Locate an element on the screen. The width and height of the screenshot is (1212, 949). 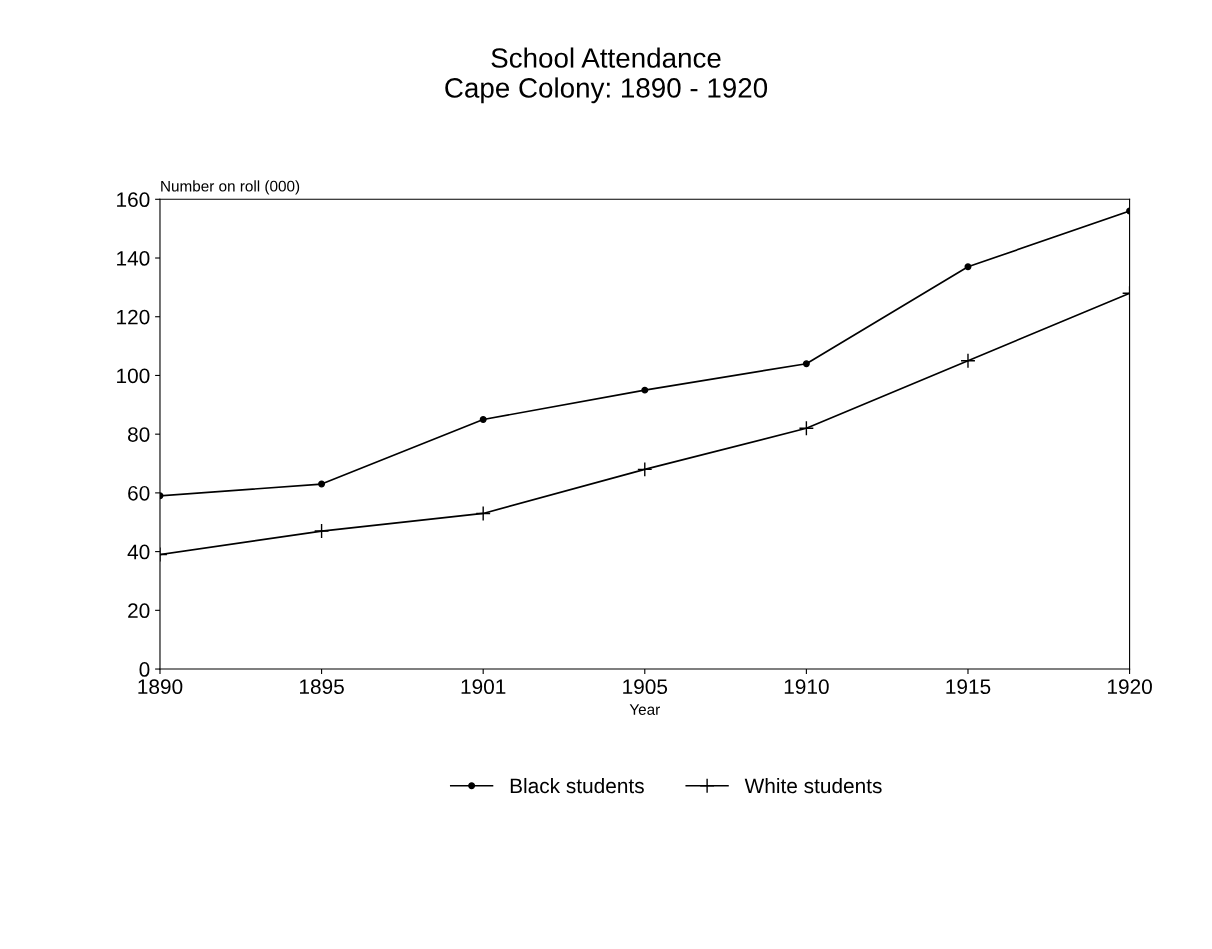
legend-label: Black students is located at coordinates (577, 785).